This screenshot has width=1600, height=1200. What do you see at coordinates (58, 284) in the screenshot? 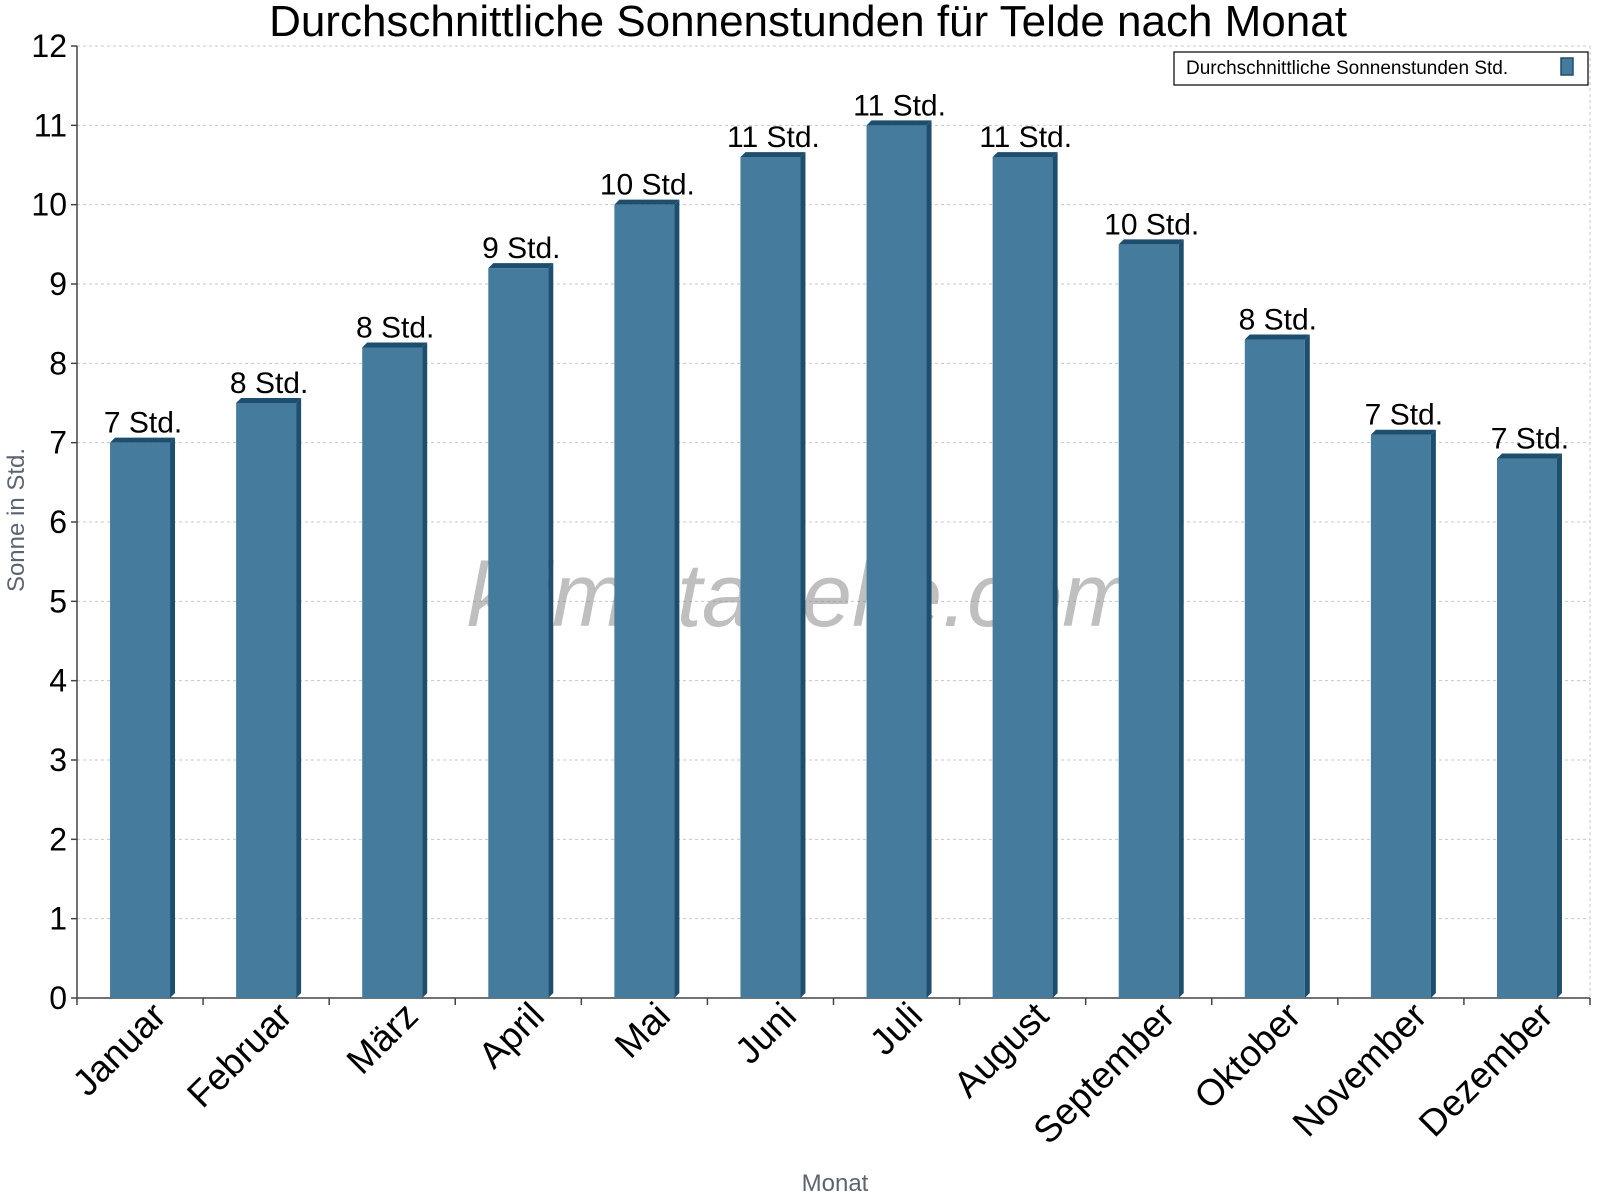
I see `y-tick-label: 9` at bounding box center [58, 284].